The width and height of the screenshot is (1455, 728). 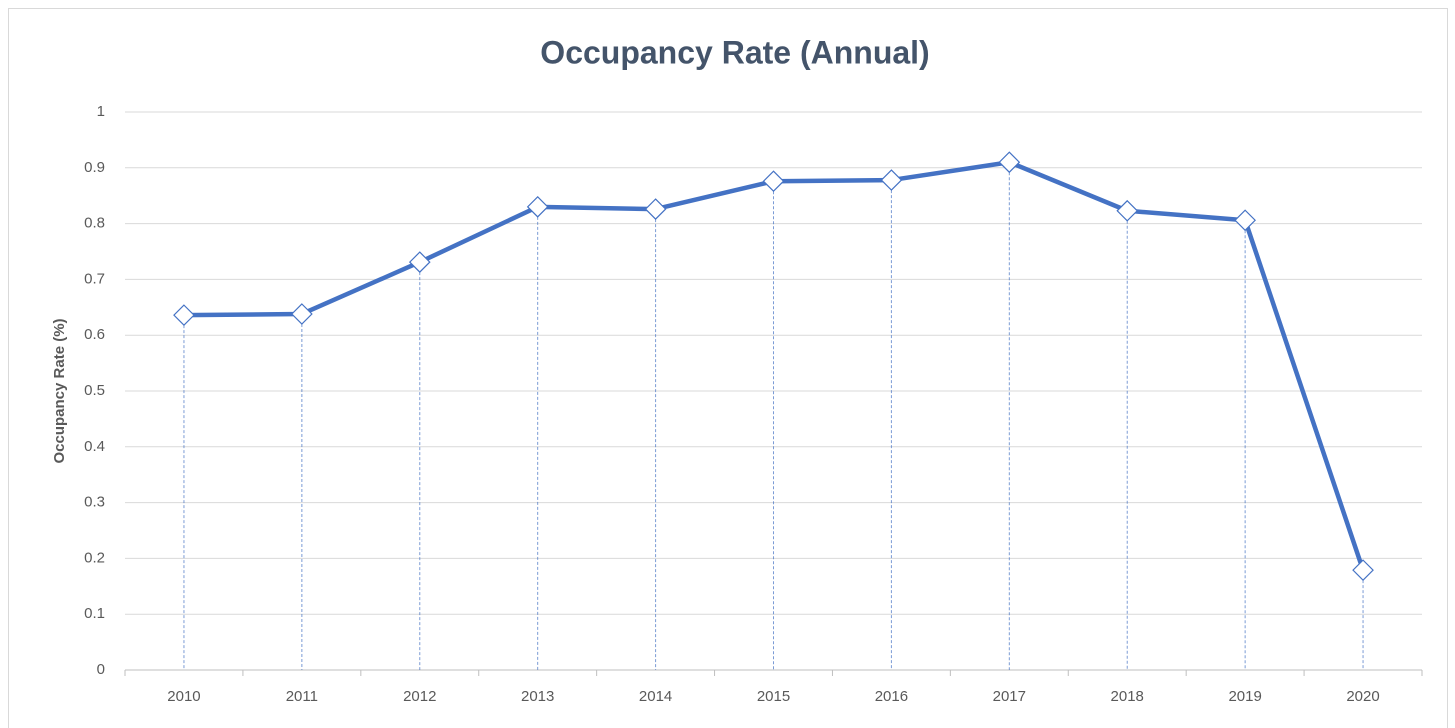 What do you see at coordinates (183, 696) in the screenshot?
I see `x-tick-label: 2010` at bounding box center [183, 696].